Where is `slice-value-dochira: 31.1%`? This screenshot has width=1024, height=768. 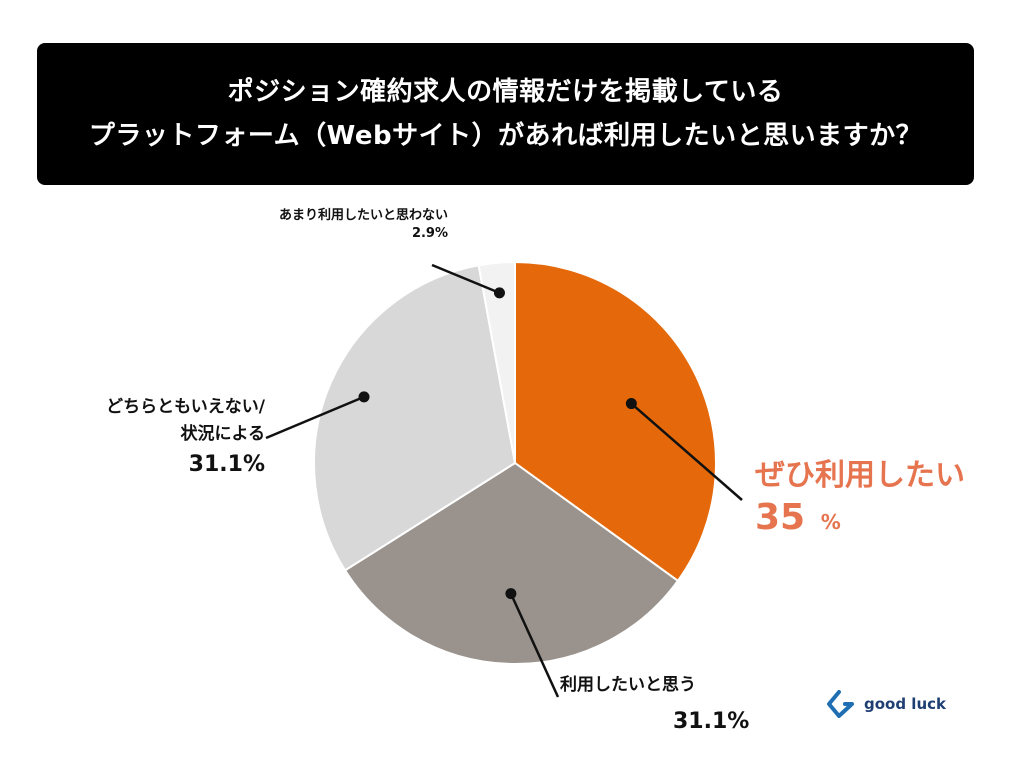
slice-value-dochira: 31.1% is located at coordinates (226, 464).